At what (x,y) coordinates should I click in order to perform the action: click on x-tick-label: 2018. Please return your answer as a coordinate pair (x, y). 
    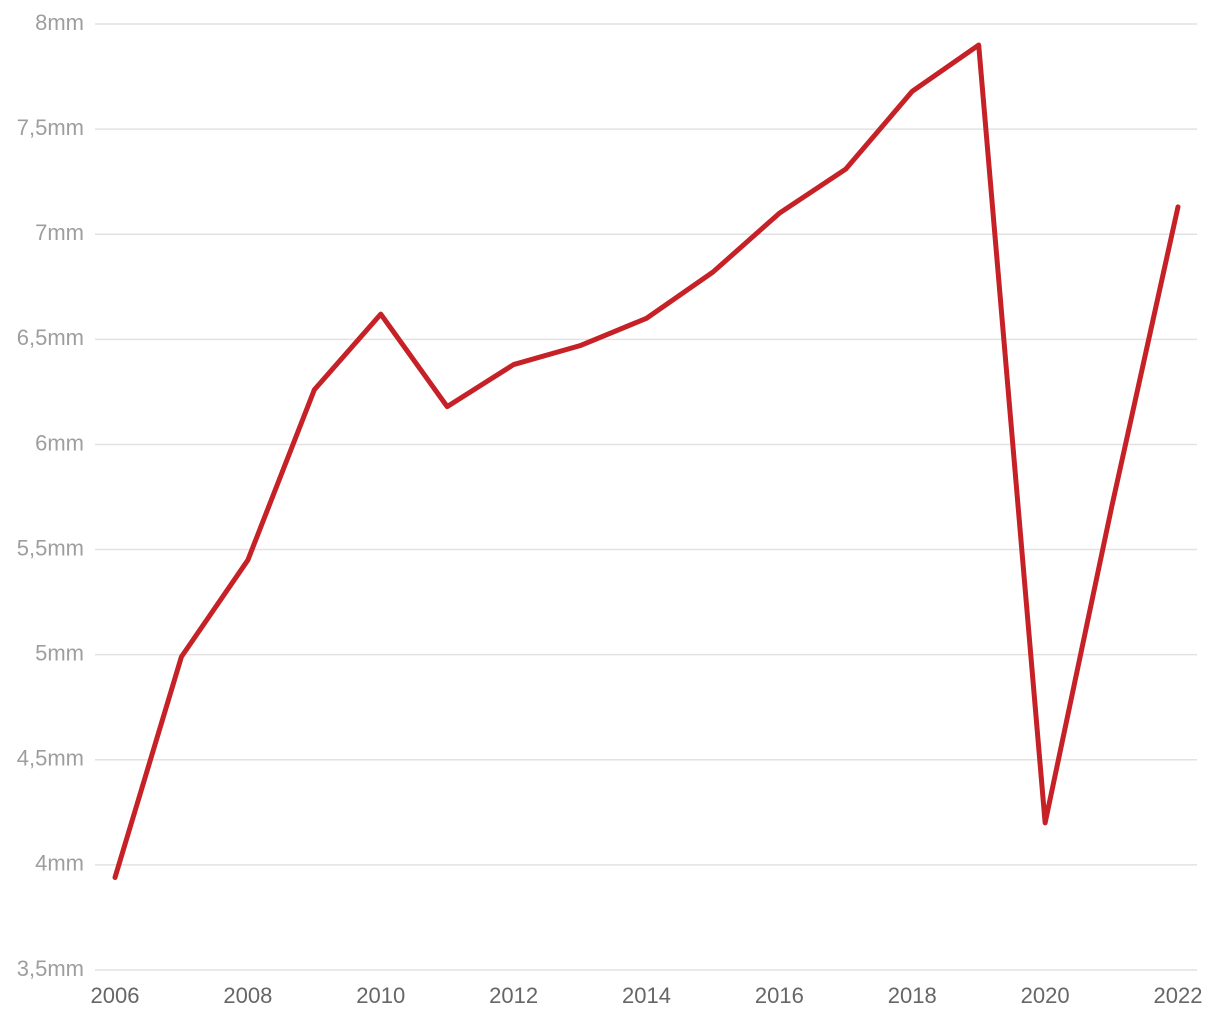
    Looking at the image, I should click on (912, 995).